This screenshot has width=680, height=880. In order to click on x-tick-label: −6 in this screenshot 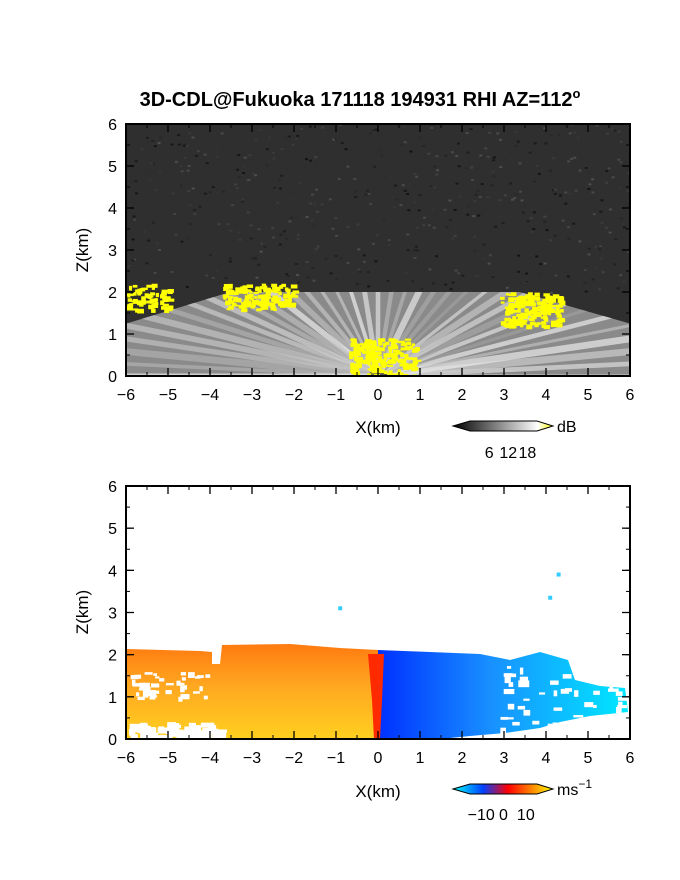, I will do `click(126, 395)`.